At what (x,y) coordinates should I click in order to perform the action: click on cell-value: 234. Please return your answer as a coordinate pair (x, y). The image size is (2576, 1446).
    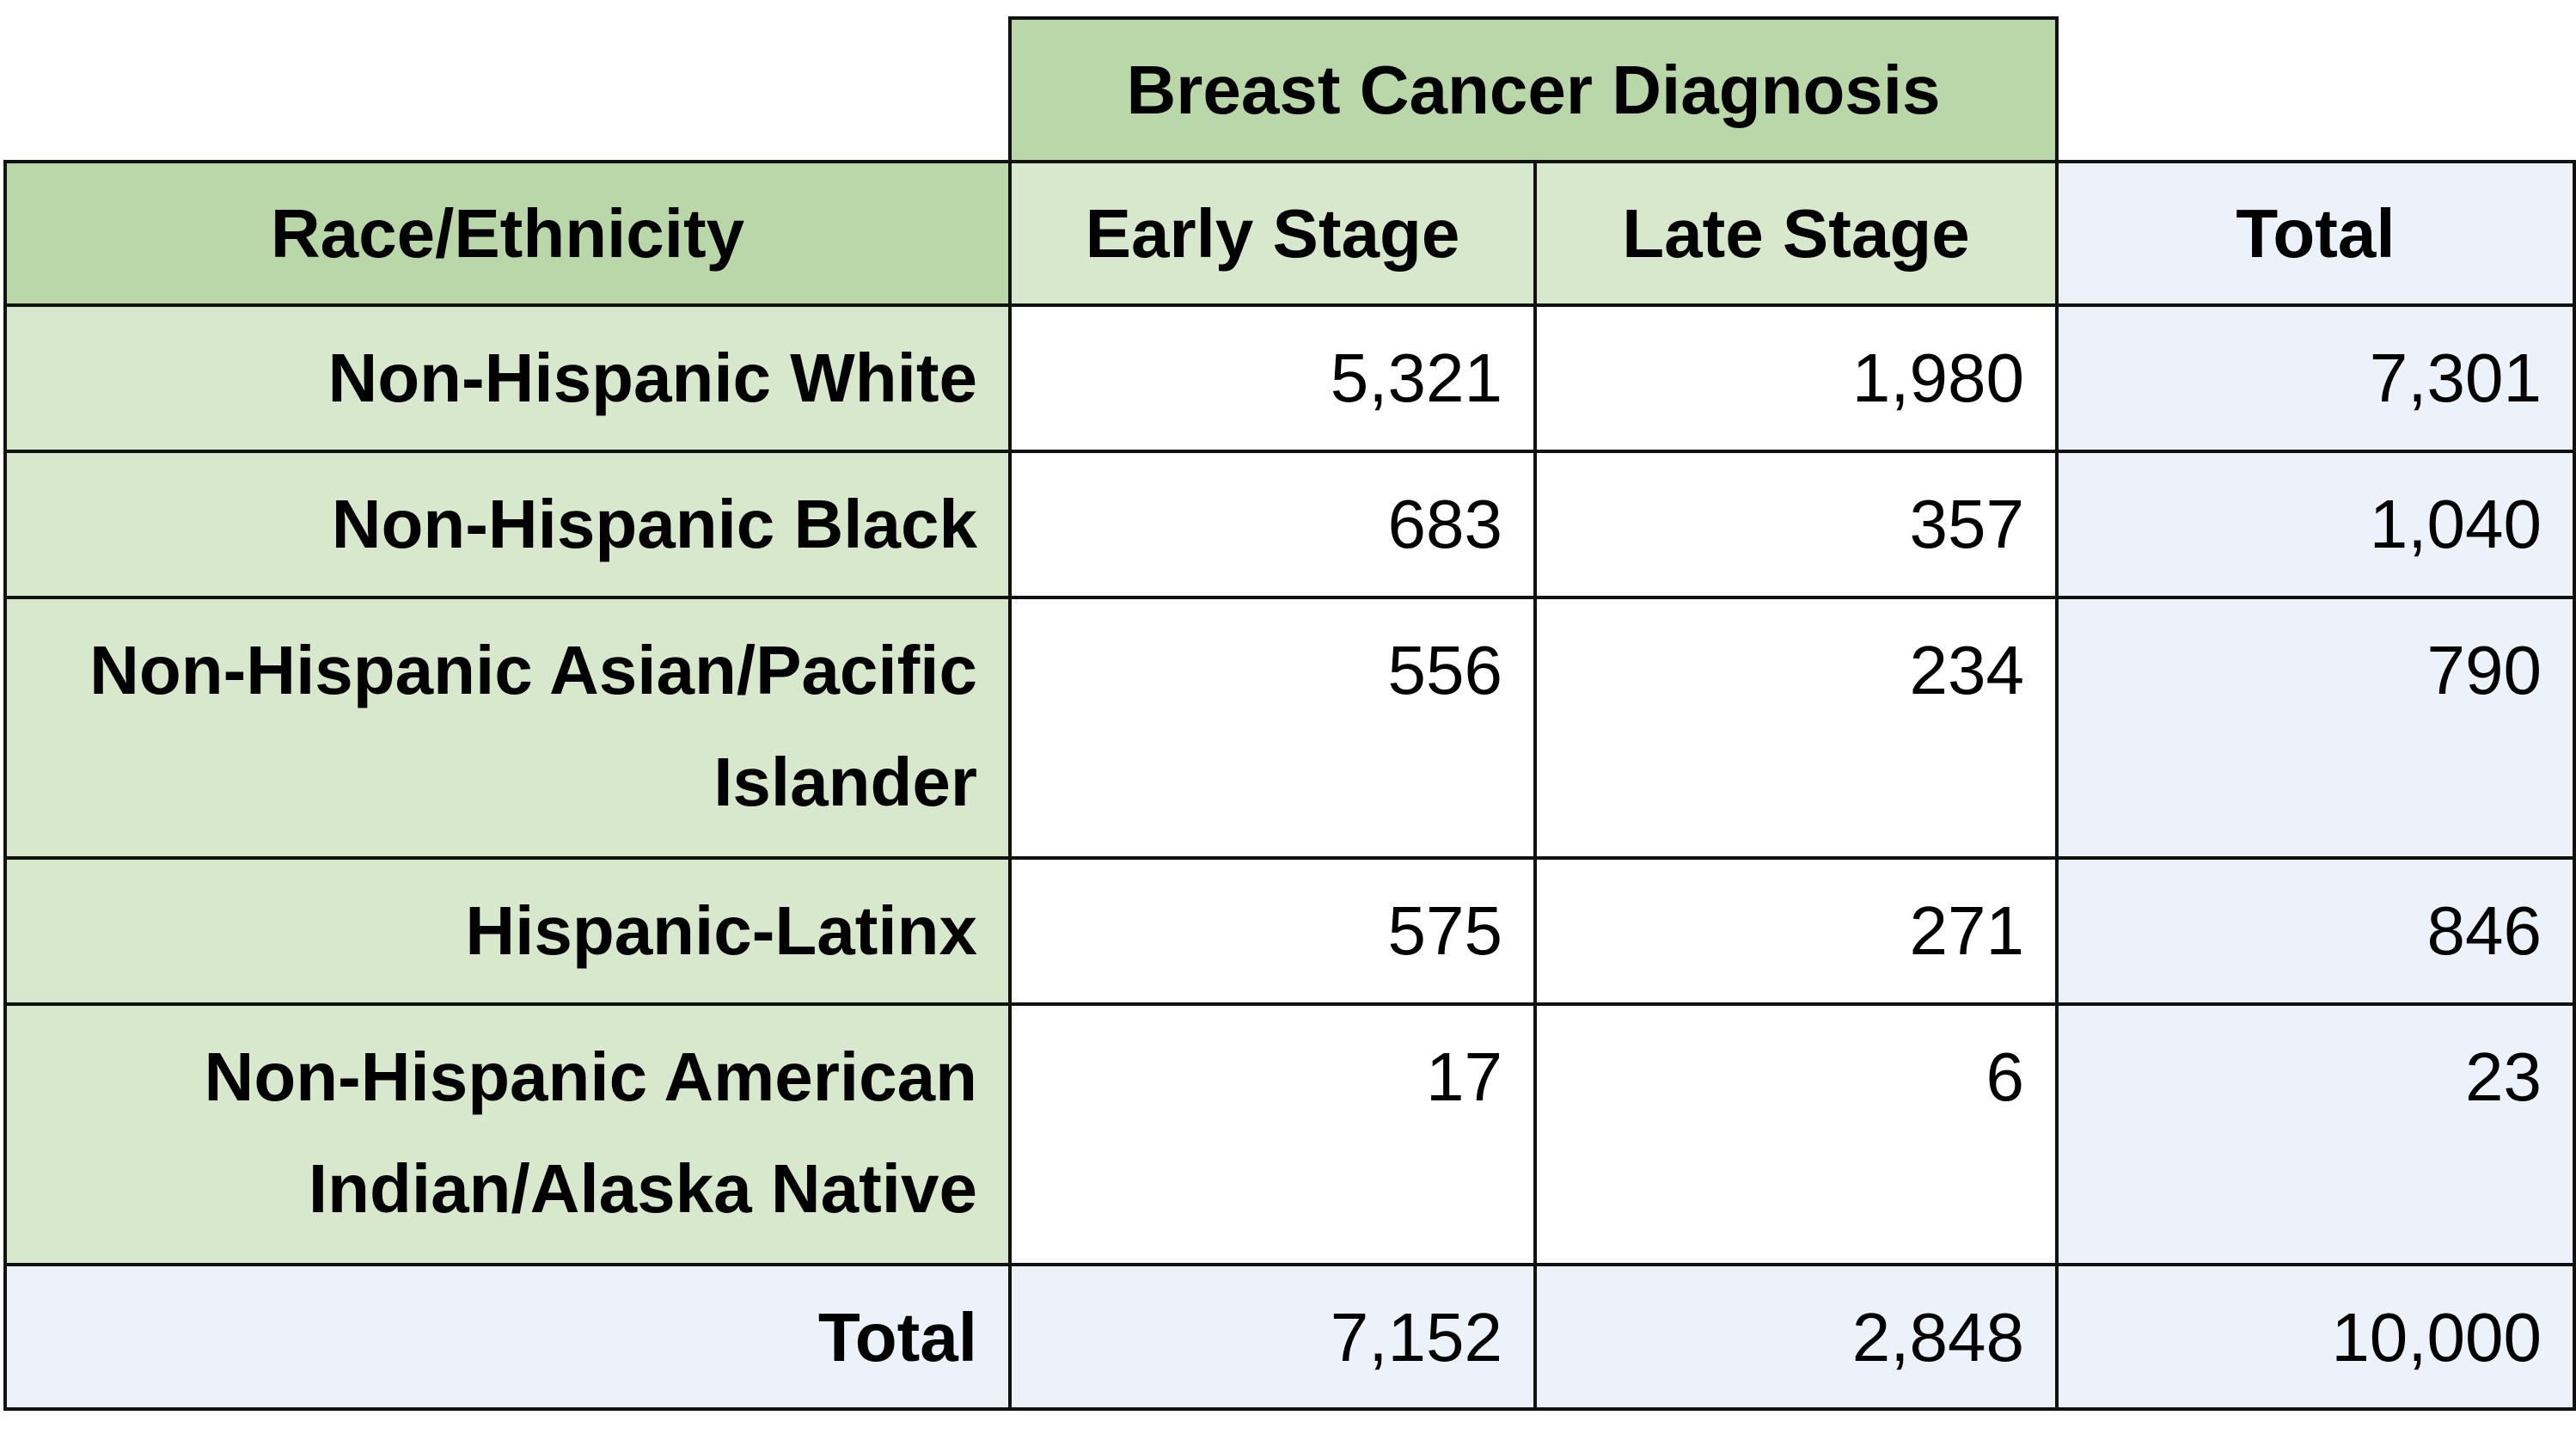
    Looking at the image, I should click on (1796, 728).